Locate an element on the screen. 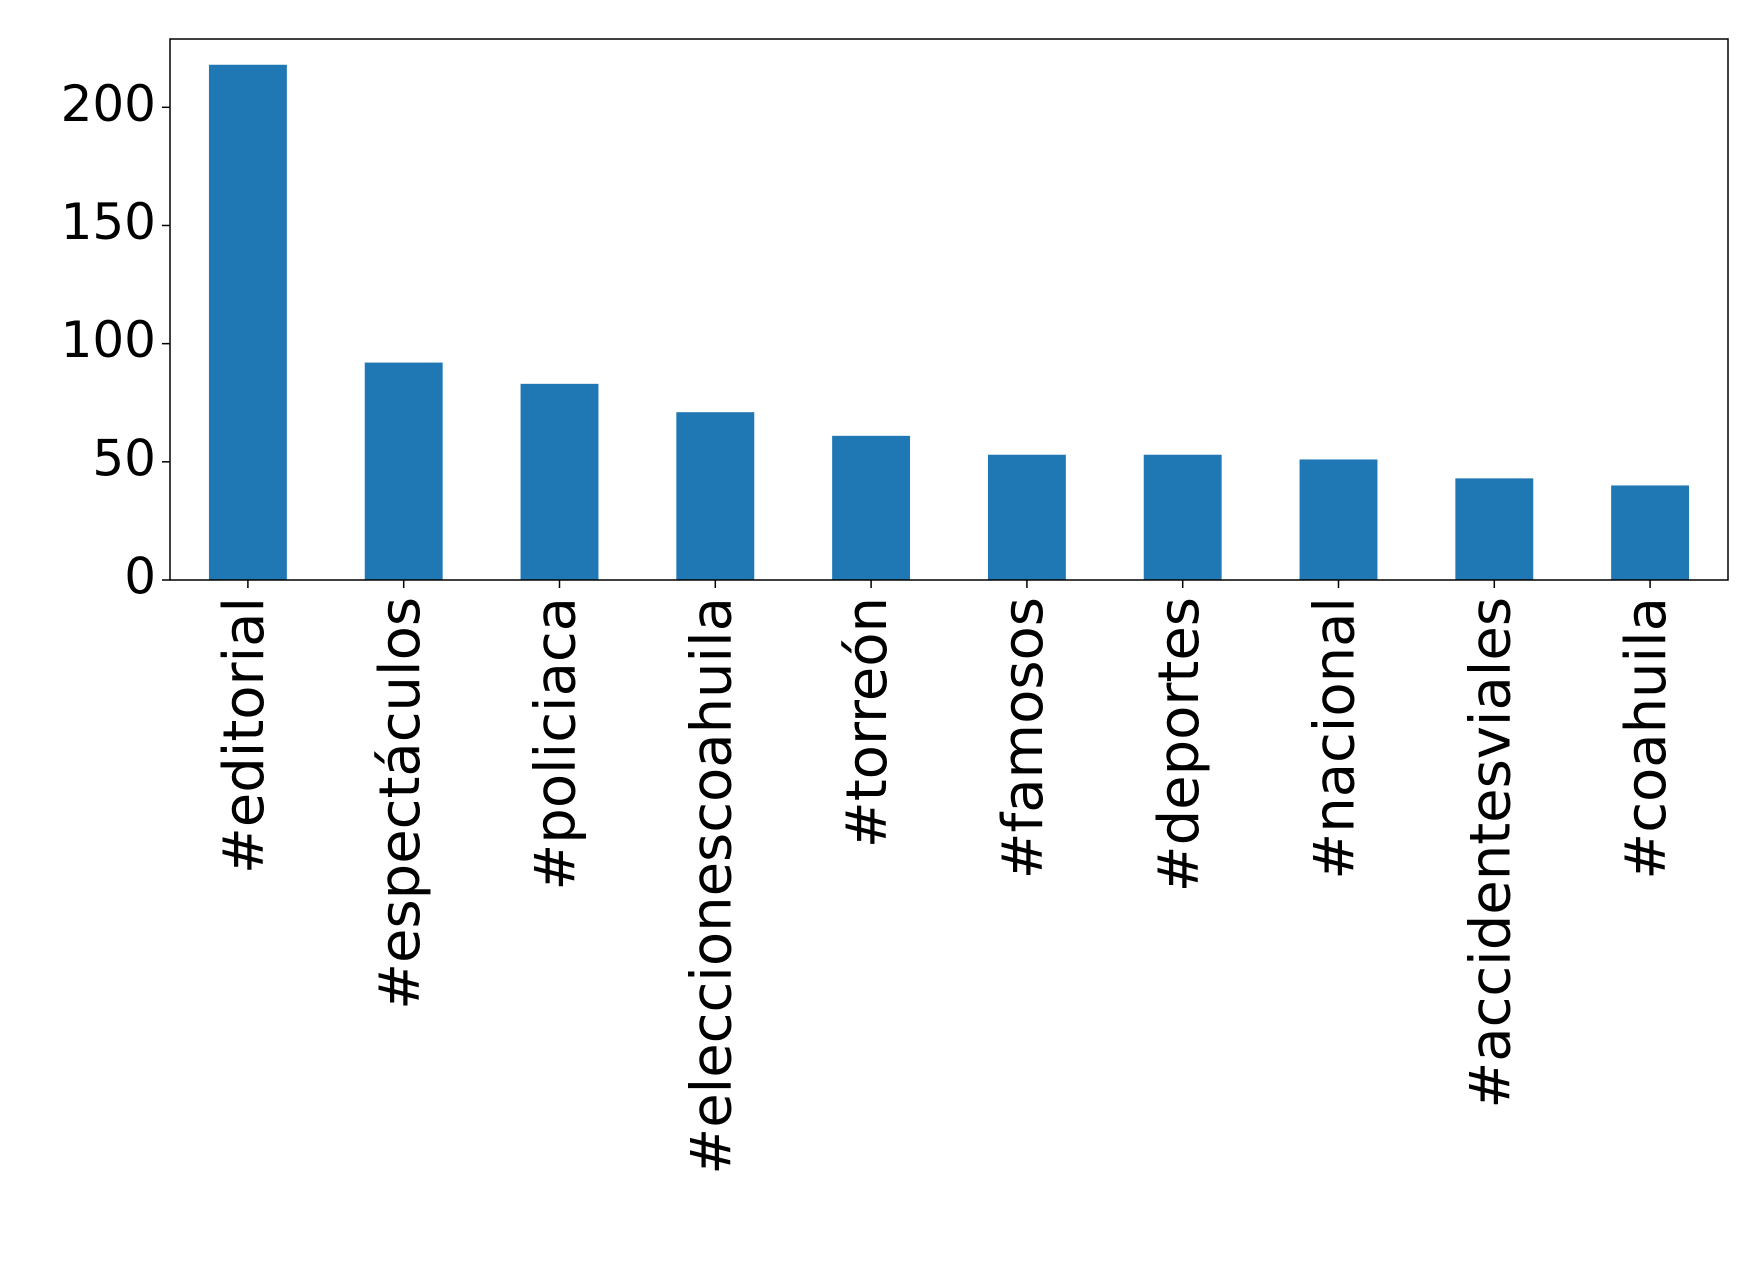 This screenshot has width=1758, height=1273. x-tick-label: #espectáculos is located at coordinates (400, 803).